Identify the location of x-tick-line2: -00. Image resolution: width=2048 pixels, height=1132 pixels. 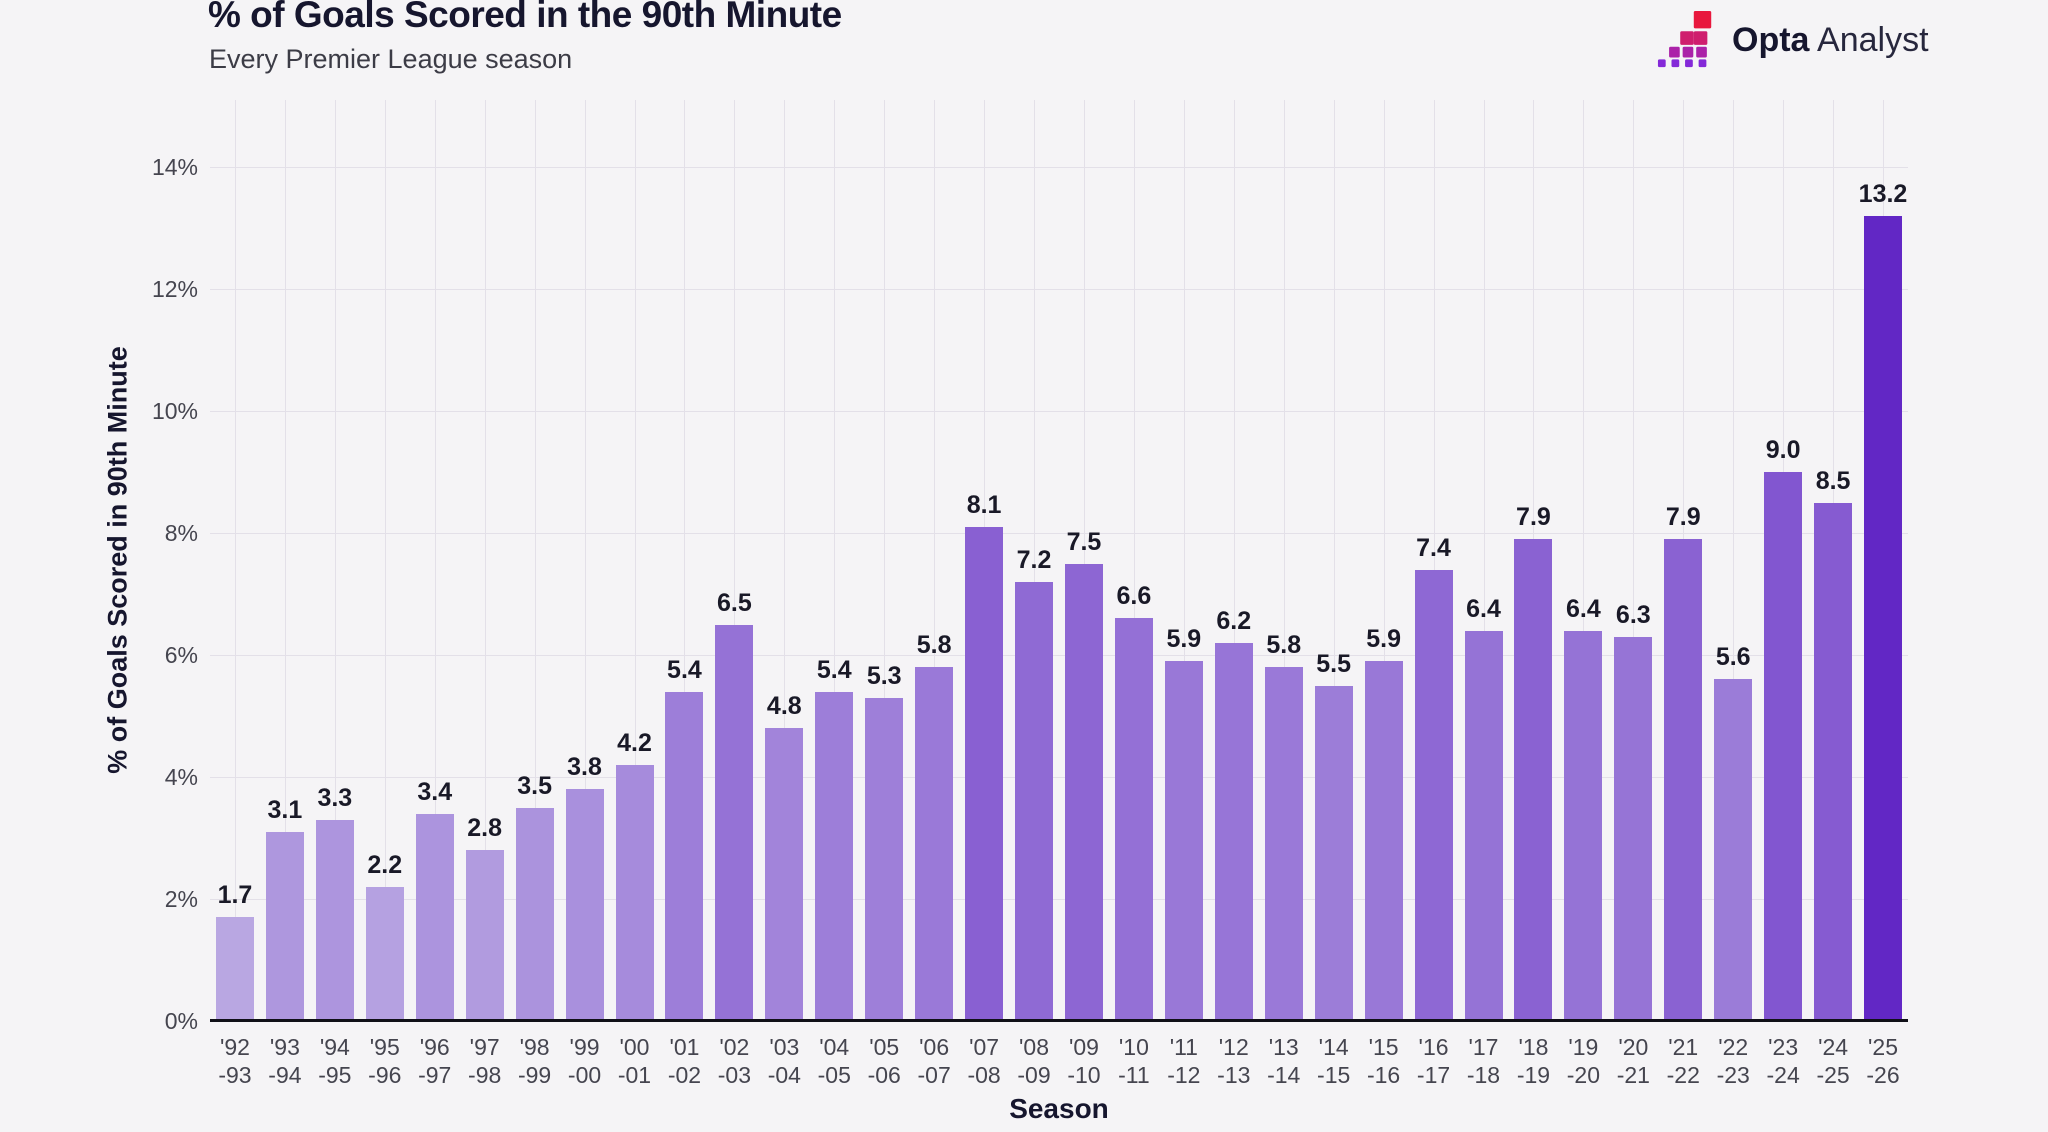
(584, 1075).